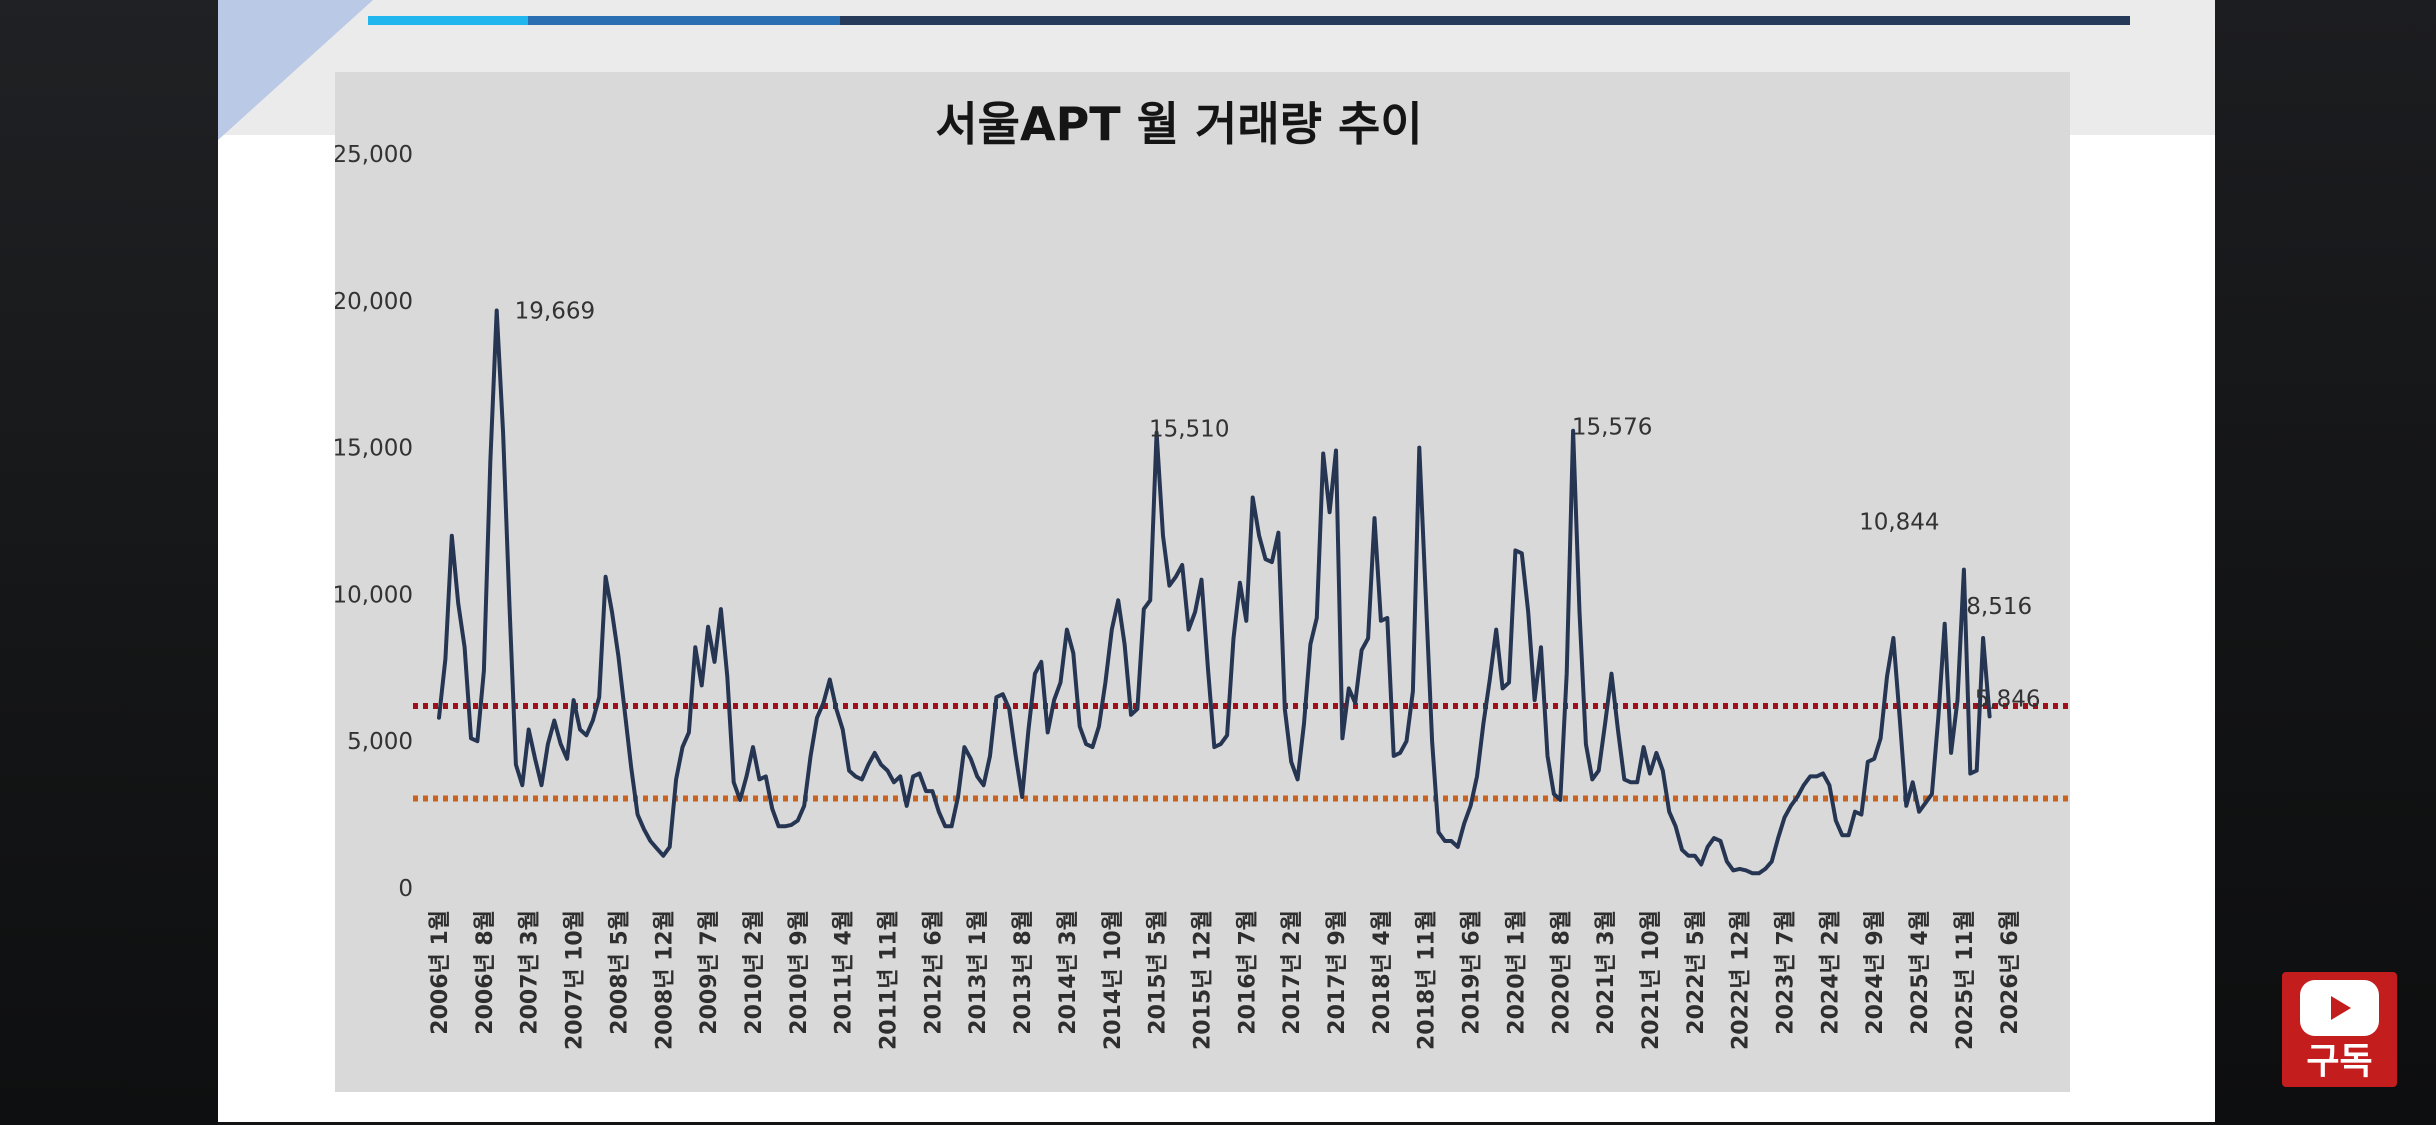  I want to click on y-tick-label: 0, so click(405, 889).